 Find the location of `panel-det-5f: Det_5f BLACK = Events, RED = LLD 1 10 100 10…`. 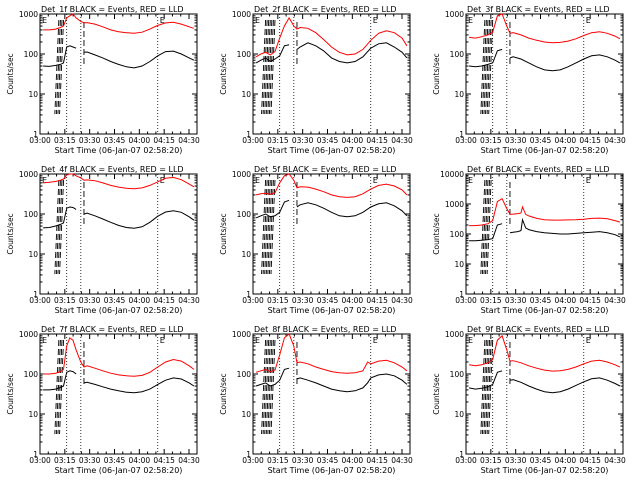

panel-det-5f: Det_5f BLACK = Events, RED = LLD 1 10 100 10… is located at coordinates (316, 240).